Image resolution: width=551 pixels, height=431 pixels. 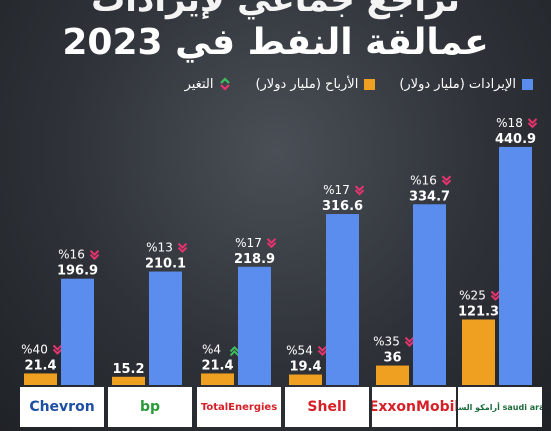 I want to click on logo-1: bp, so click(x=150, y=407).